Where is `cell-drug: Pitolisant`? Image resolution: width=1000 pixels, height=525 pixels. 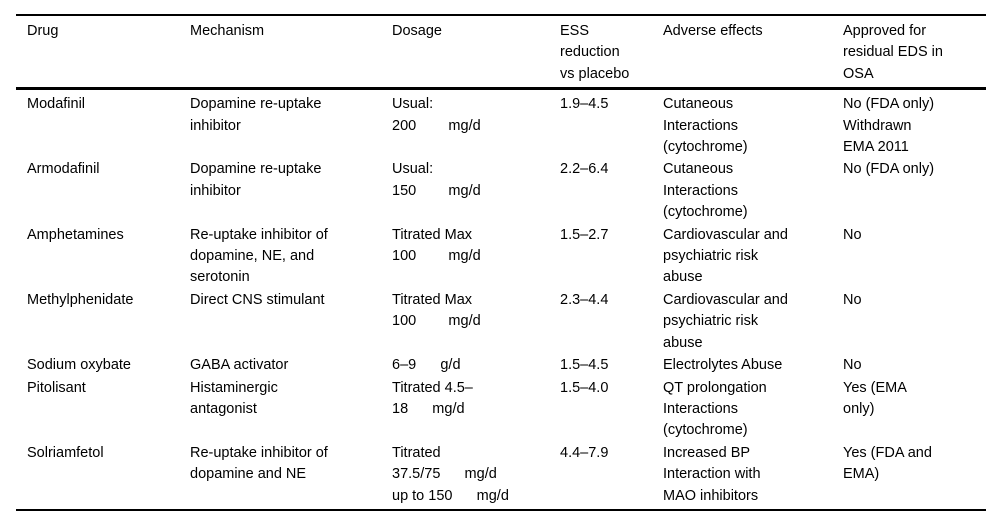
cell-drug: Pitolisant is located at coordinates (56, 387).